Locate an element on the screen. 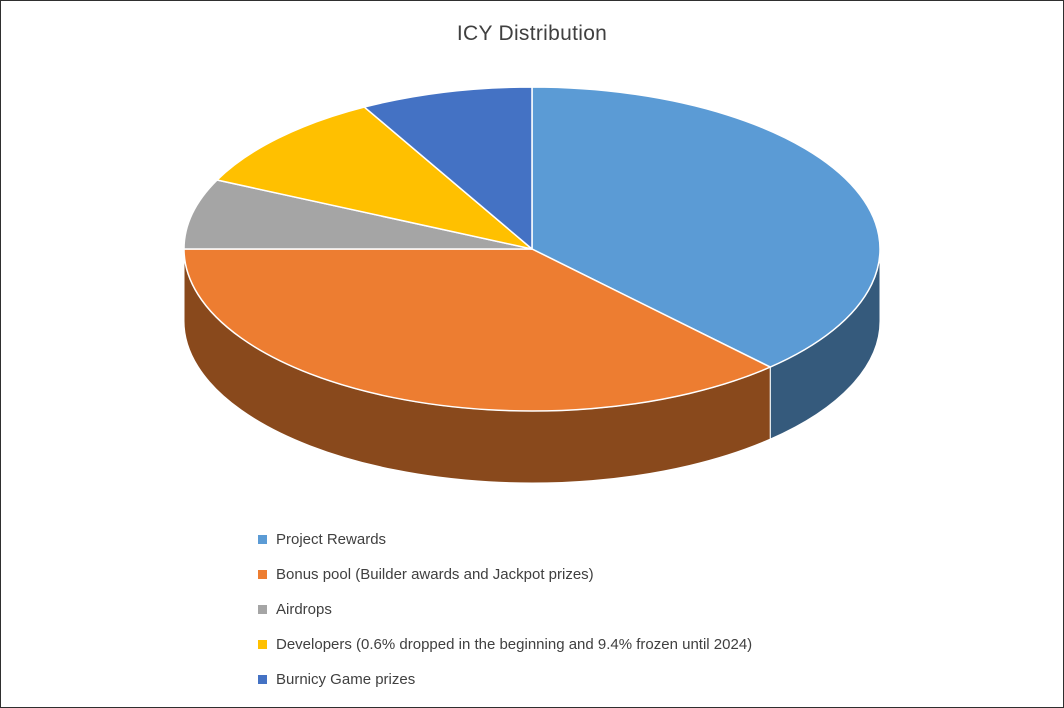 This screenshot has height=708, width=1064. legend-item: Project Rewards is located at coordinates (505, 539).